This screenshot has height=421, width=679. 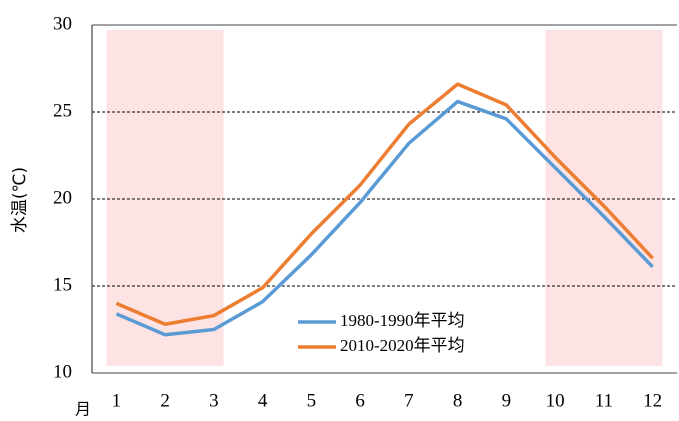 I want to click on x-tick-label: 6, so click(x=360, y=400).